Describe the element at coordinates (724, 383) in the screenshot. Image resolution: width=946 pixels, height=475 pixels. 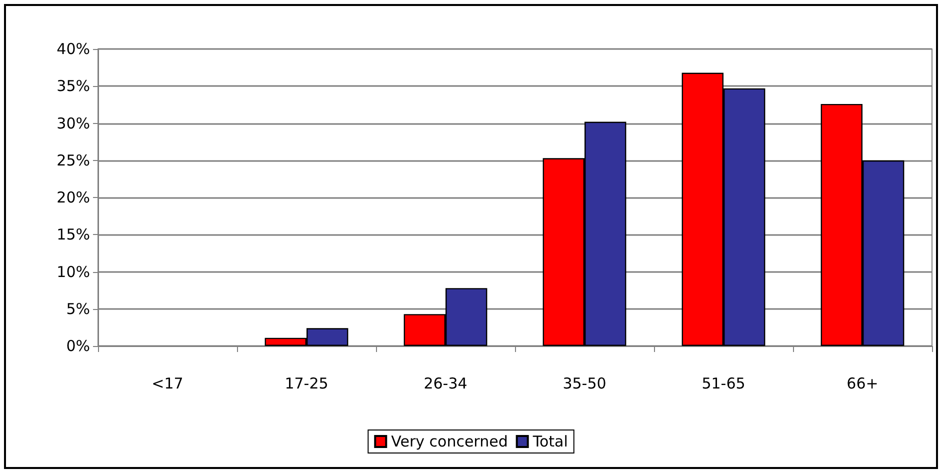
I see `x-tick-label: 51-65` at that location.